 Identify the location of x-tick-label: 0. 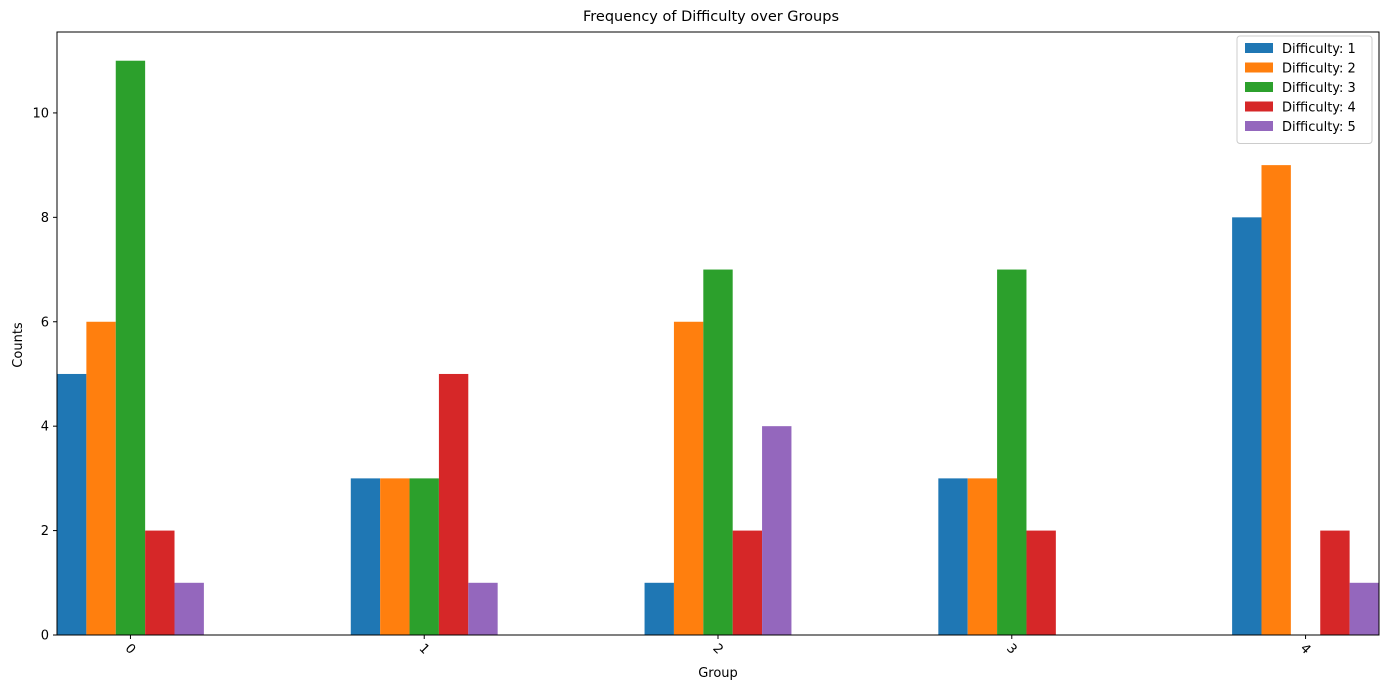
(130, 649).